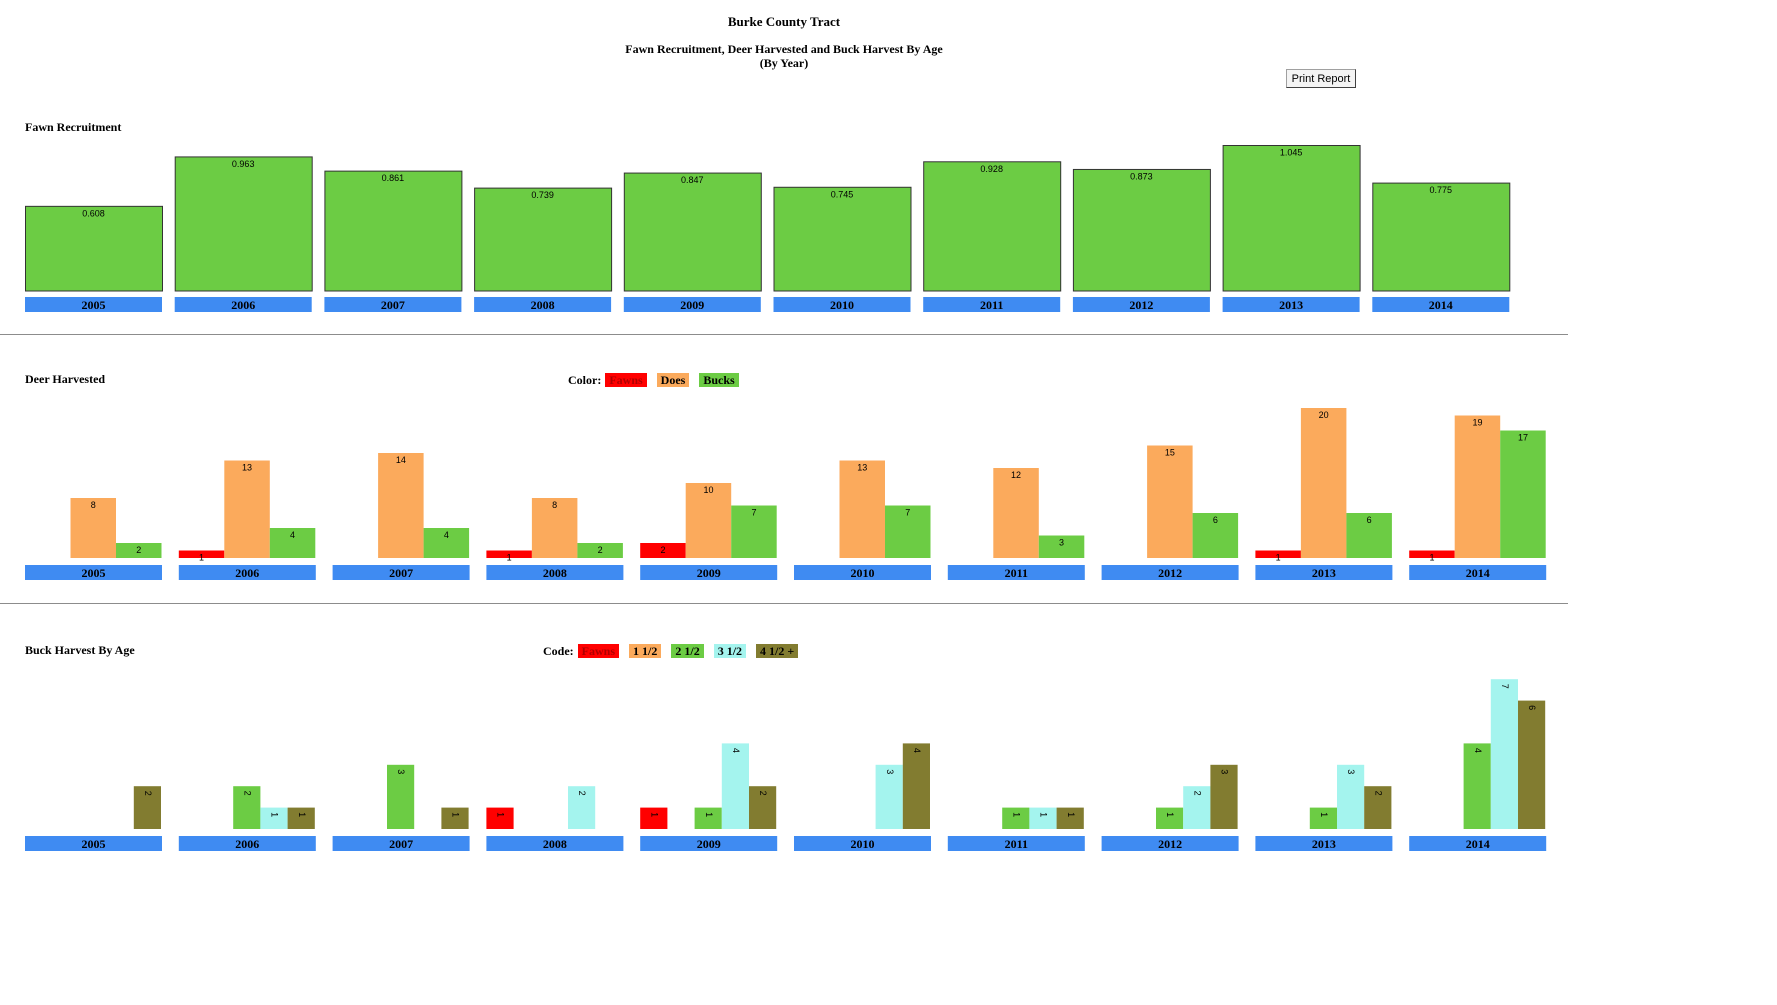 The width and height of the screenshot is (1777, 1005). Describe the element at coordinates (509, 558) in the screenshot. I see `deer-harvest-value: 1` at that location.